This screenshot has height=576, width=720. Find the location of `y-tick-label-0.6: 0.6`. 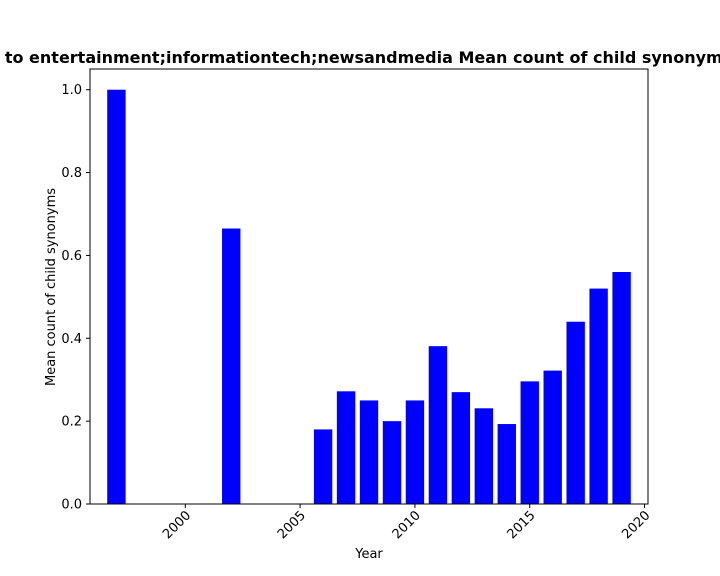

y-tick-label-0.6: 0.6 is located at coordinates (71, 256).